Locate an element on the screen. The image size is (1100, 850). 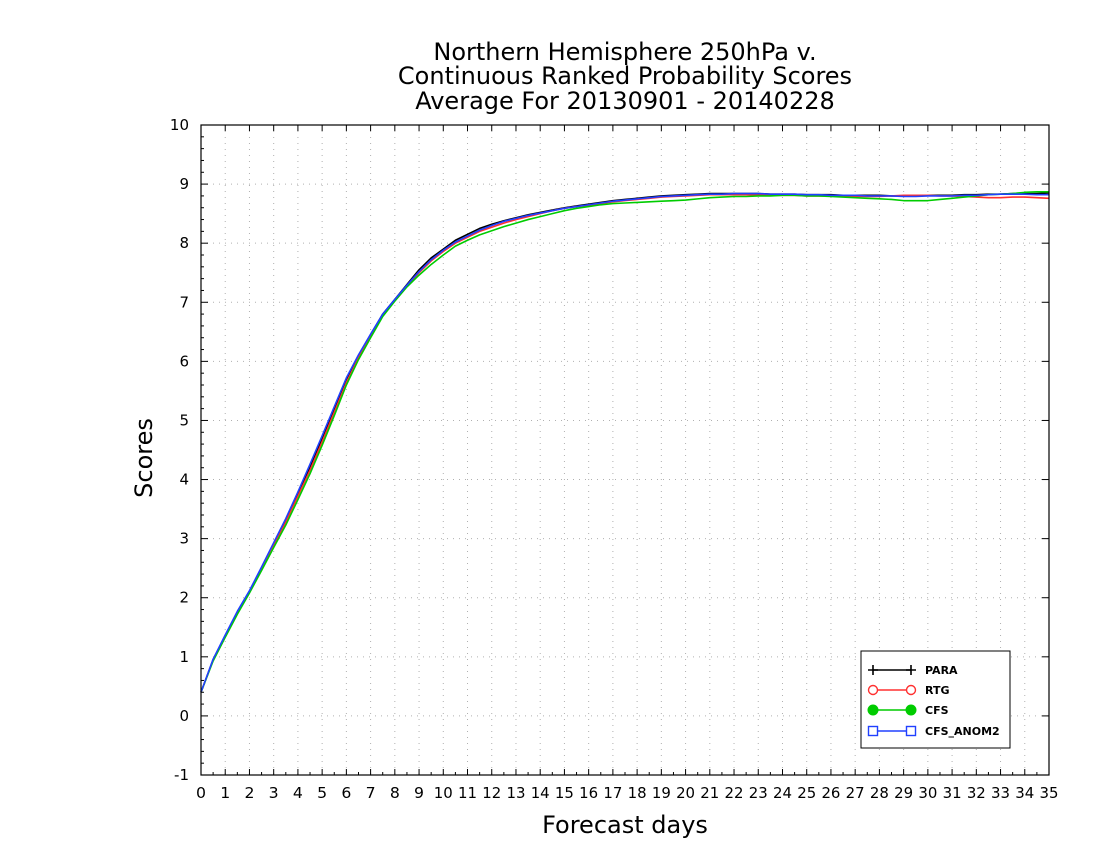
legend-box is located at coordinates (935, 699).